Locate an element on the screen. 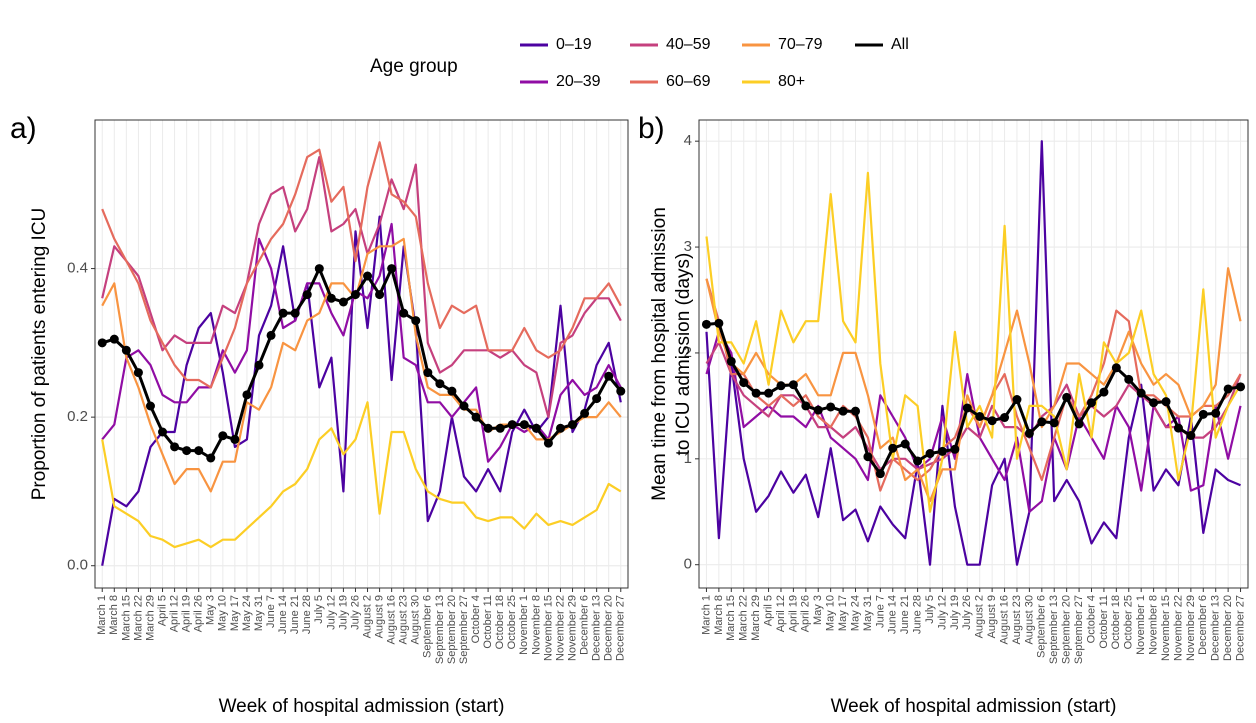 The height and width of the screenshot is (723, 1256). y-tick-label: 0.2 is located at coordinates (77, 416).